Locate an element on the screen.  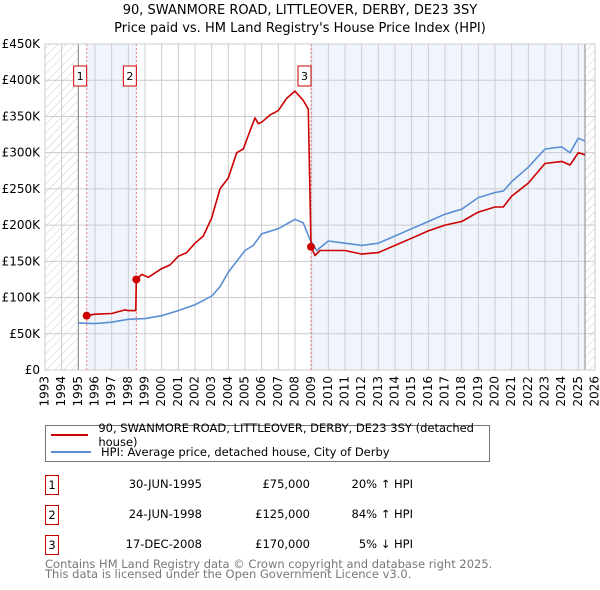
x-tick-label: 2002 is located at coordinates (195, 391).